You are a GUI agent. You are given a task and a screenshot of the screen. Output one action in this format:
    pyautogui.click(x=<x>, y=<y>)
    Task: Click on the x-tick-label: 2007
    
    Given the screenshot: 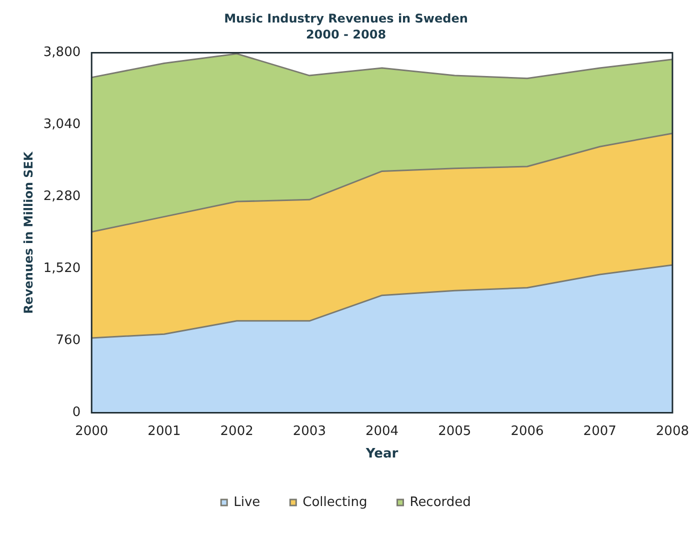 What is the action you would take?
    pyautogui.click(x=599, y=431)
    